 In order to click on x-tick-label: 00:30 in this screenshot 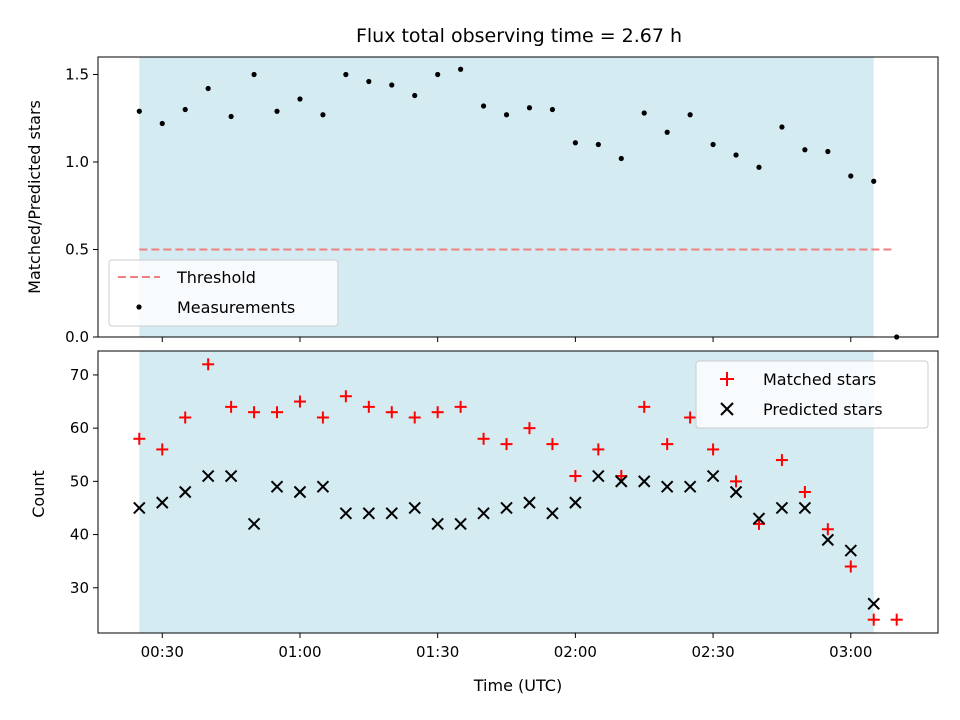, I will do `click(162, 652)`.